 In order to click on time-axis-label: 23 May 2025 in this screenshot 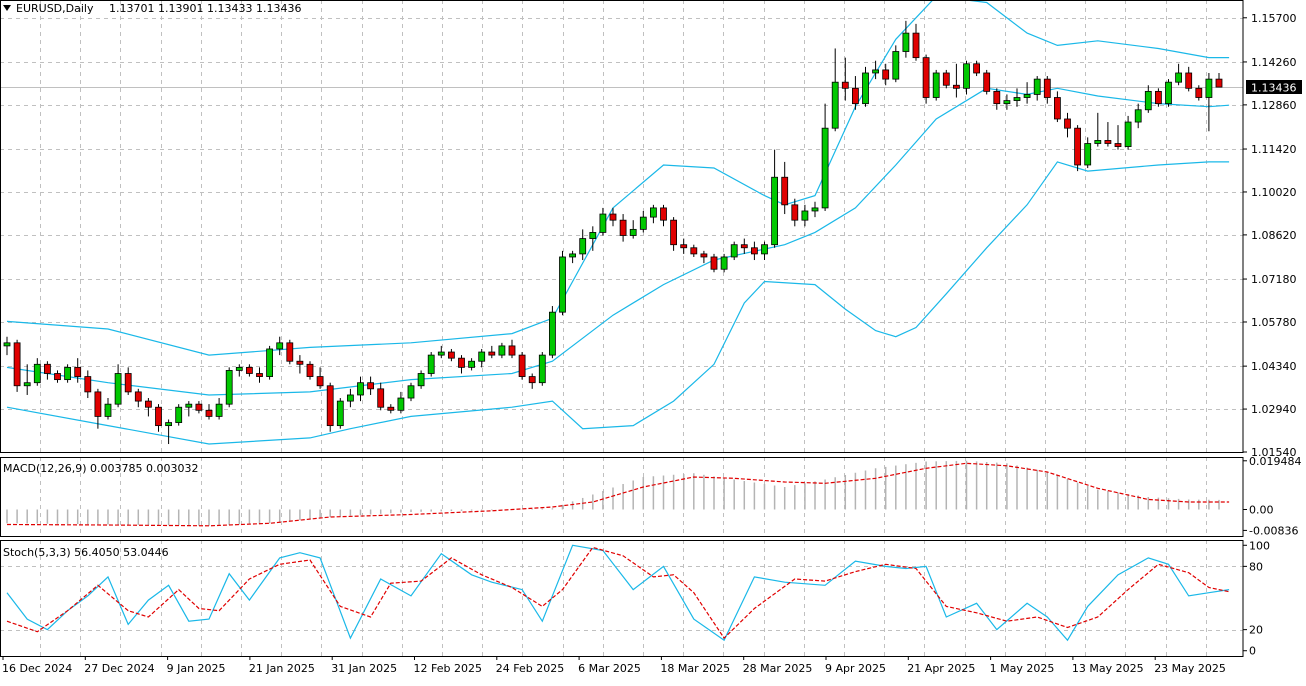, I will do `click(1190, 668)`.